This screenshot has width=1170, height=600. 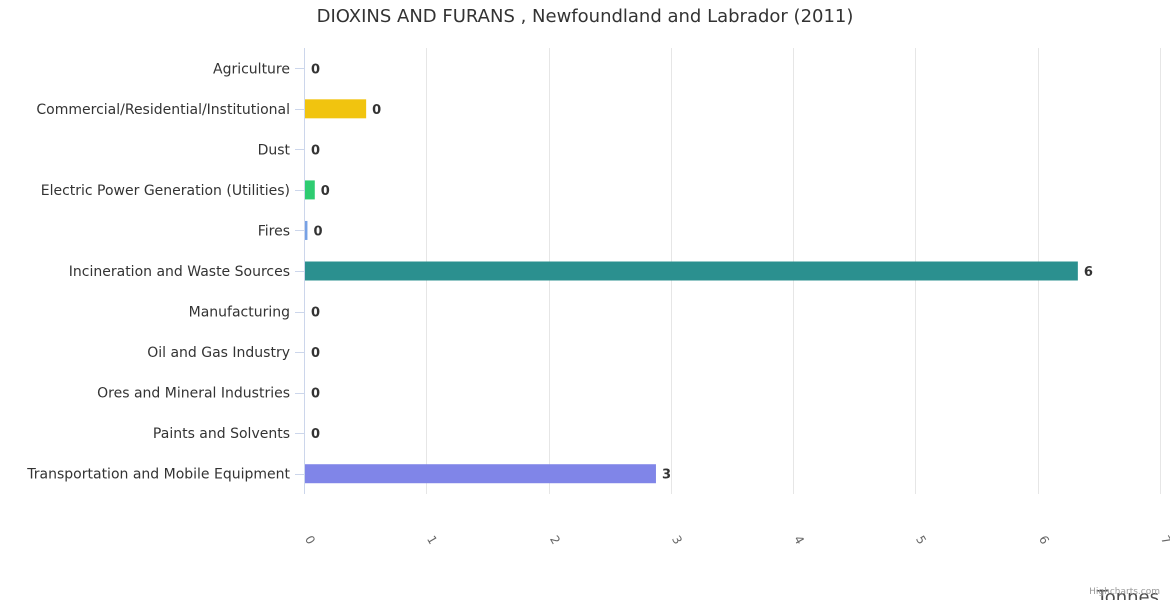 I want to click on category-label: Commercial/Residential/Institutional, so click(x=163, y=110).